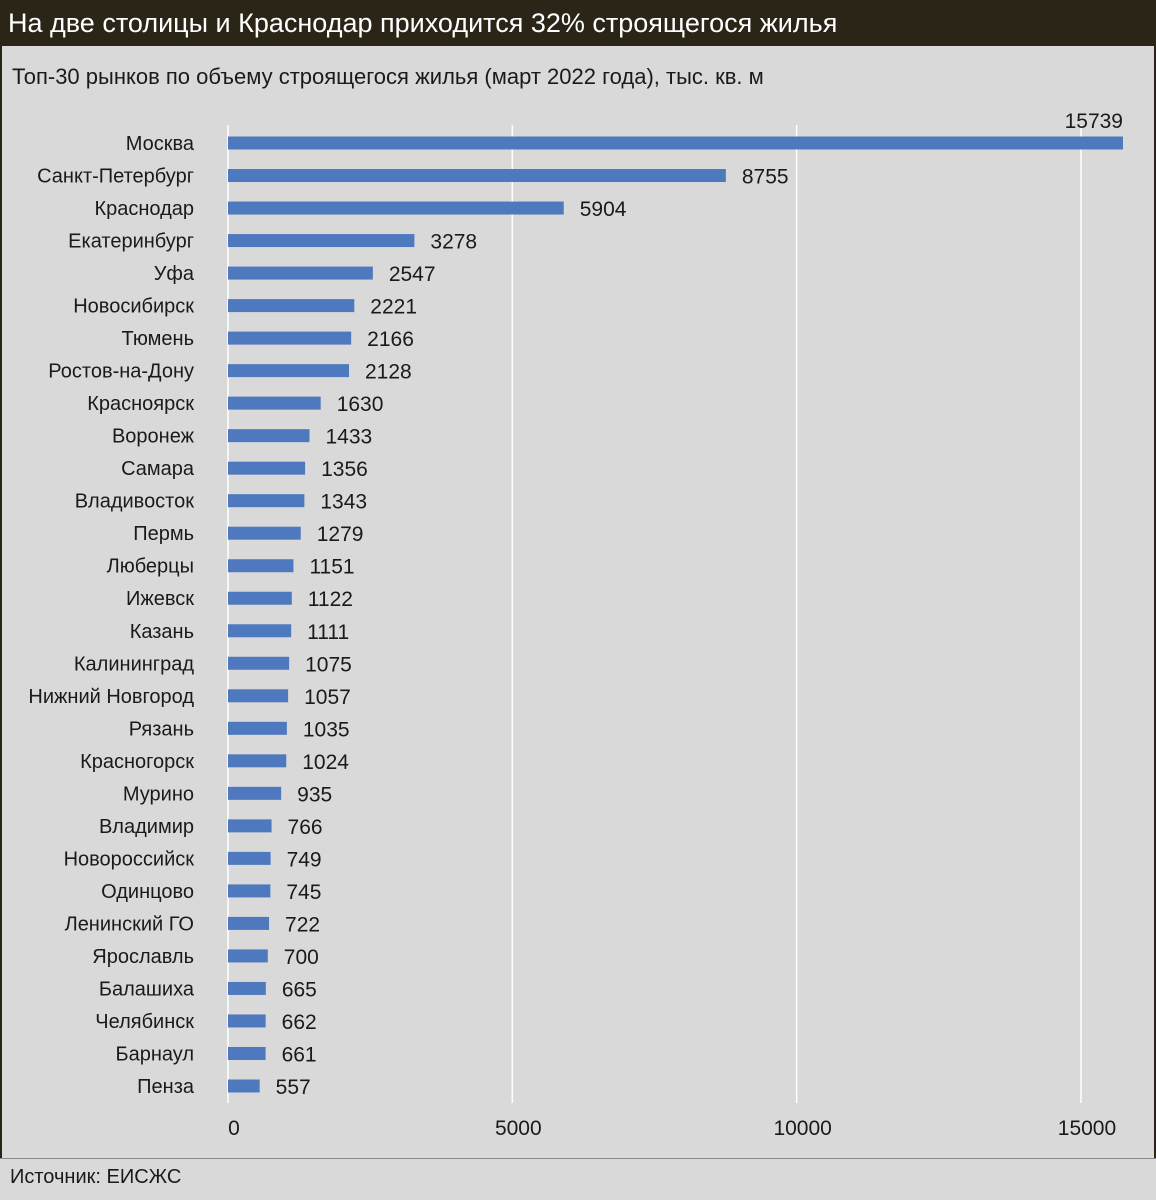 This screenshot has height=1200, width=1156. I want to click on category-label: Калининград, so click(134, 664).